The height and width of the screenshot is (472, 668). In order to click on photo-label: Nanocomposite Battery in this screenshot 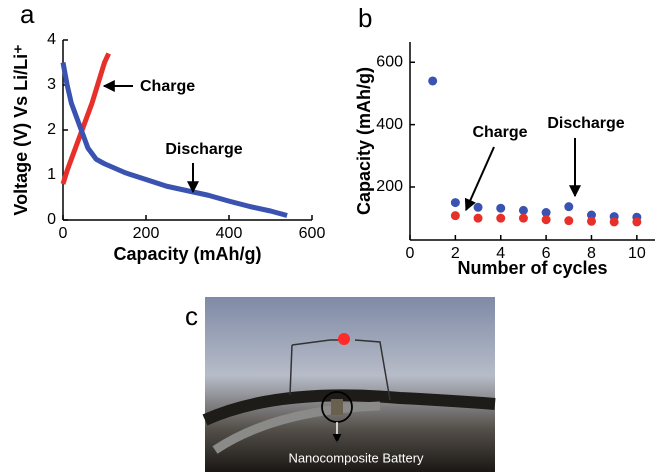, I will do `click(356, 457)`.